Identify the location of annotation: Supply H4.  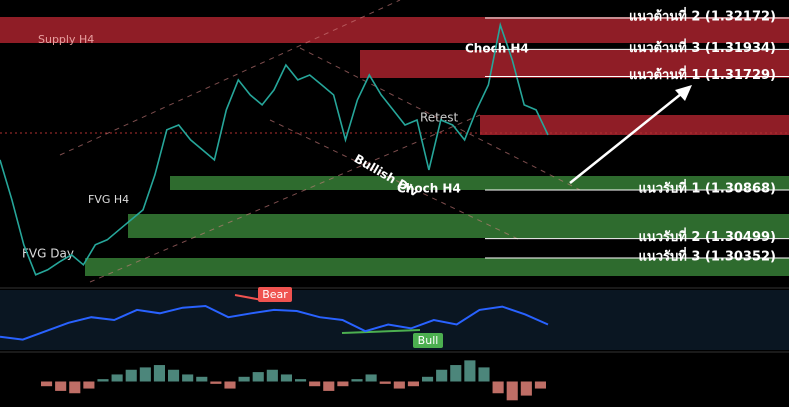
(66, 39).